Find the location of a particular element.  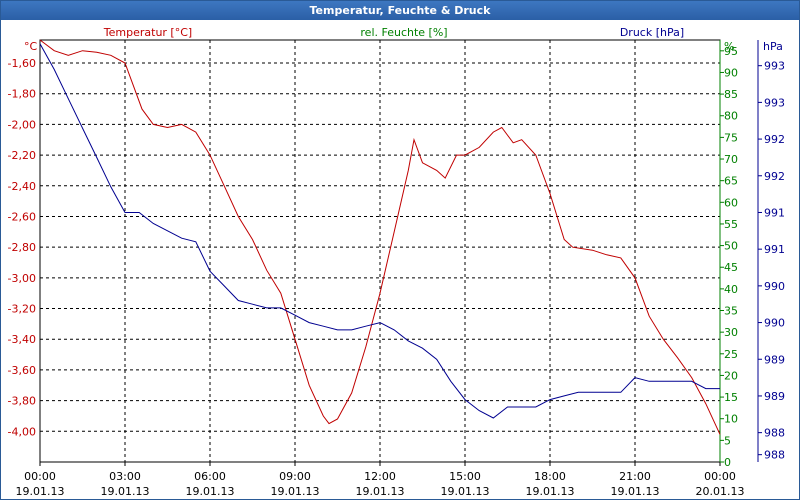

y-tick-humidity: 85 is located at coordinates (731, 94).